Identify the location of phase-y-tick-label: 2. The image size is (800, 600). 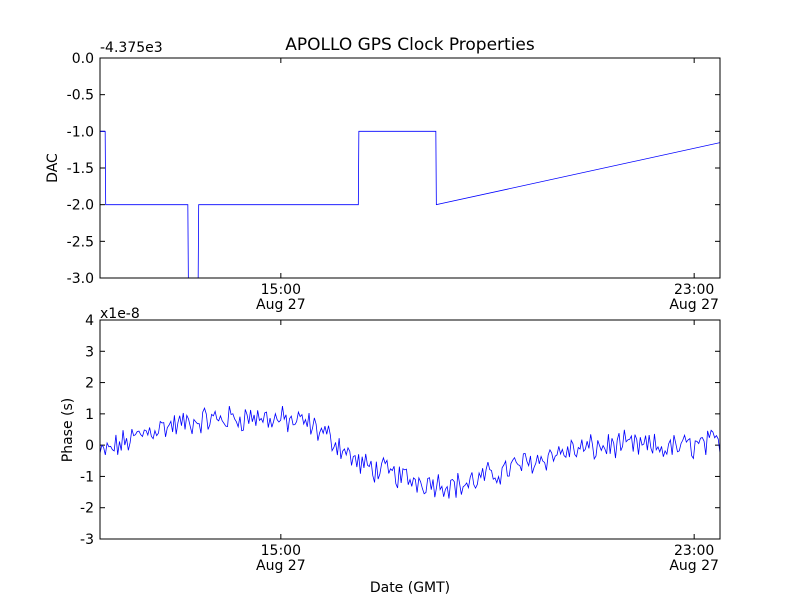
(89, 384).